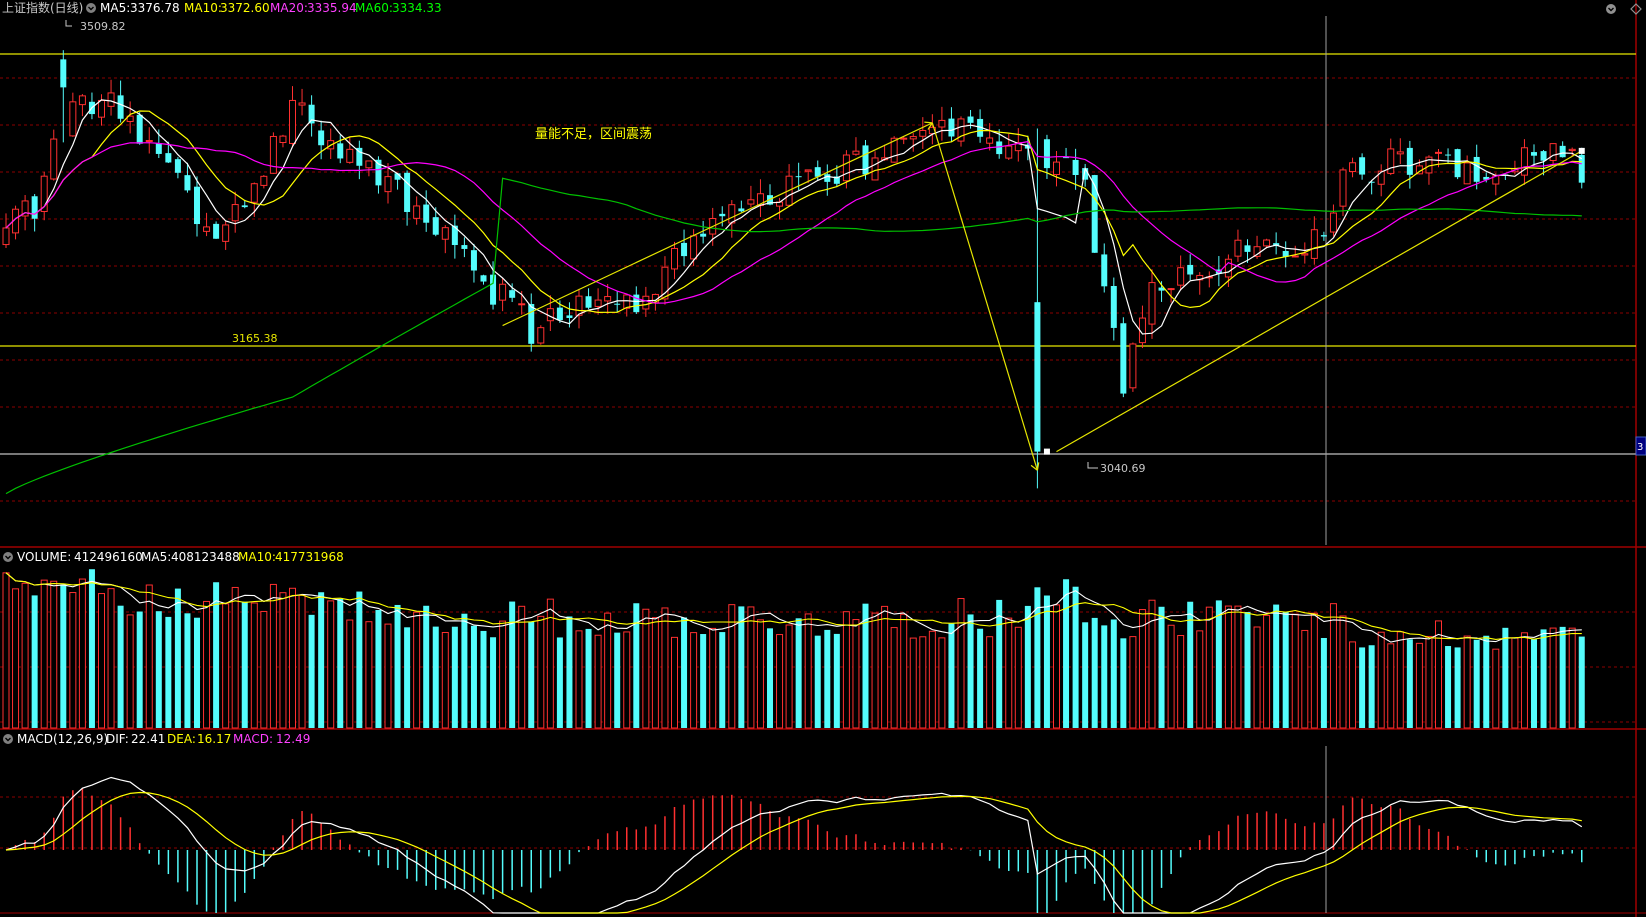 This screenshot has height=917, width=1646. I want to click on support-price-label: 3165.38, so click(255, 338).